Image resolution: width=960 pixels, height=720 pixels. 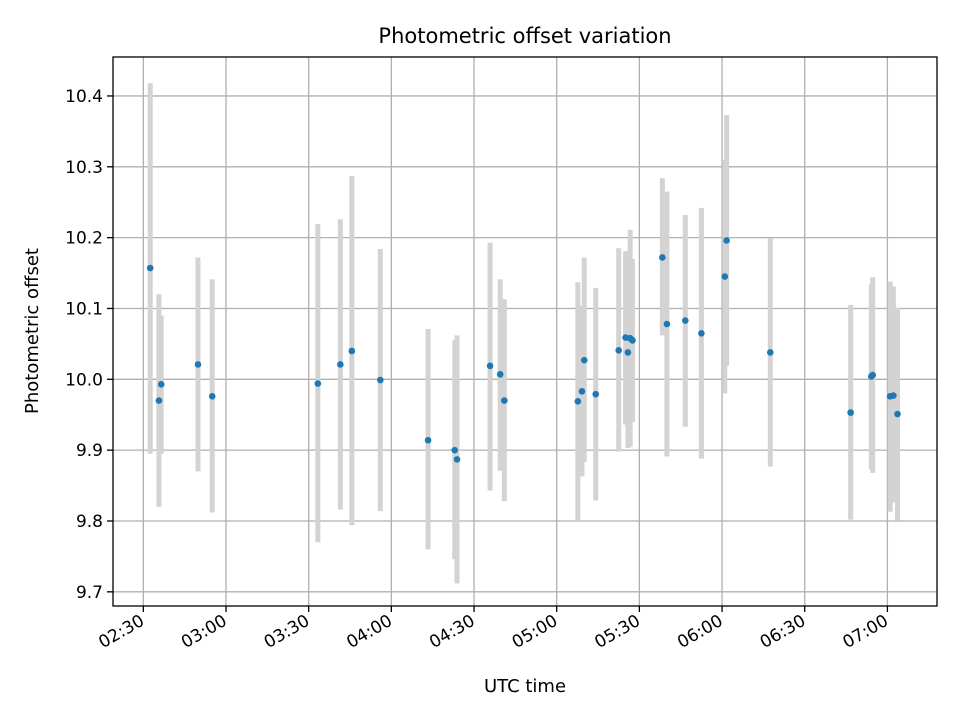 What do you see at coordinates (783, 632) in the screenshot?
I see `x-tick-label: 06:30` at bounding box center [783, 632].